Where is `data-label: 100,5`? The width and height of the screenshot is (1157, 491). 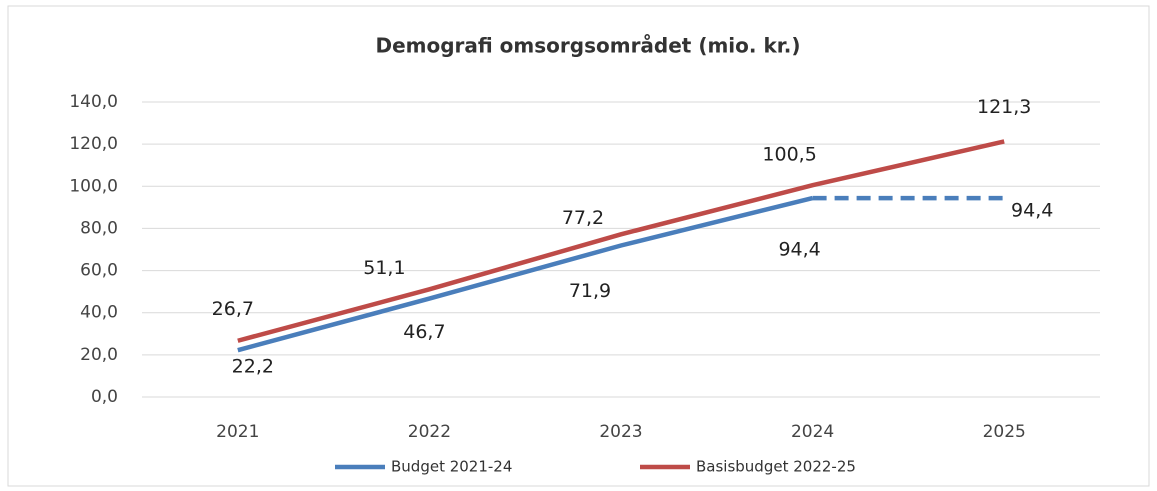
data-label: 100,5 is located at coordinates (789, 155).